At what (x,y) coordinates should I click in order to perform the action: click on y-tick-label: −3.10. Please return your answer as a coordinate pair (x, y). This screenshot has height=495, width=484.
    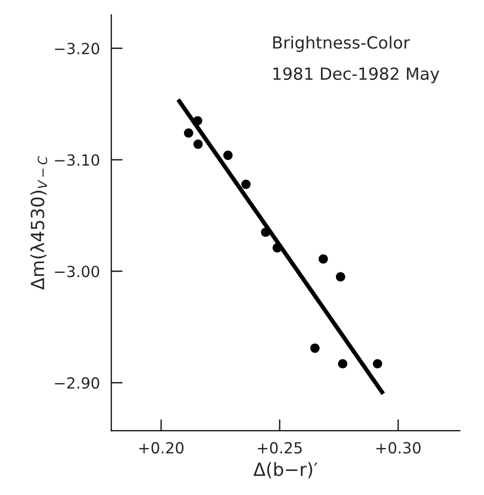
    Looking at the image, I should click on (77, 160).